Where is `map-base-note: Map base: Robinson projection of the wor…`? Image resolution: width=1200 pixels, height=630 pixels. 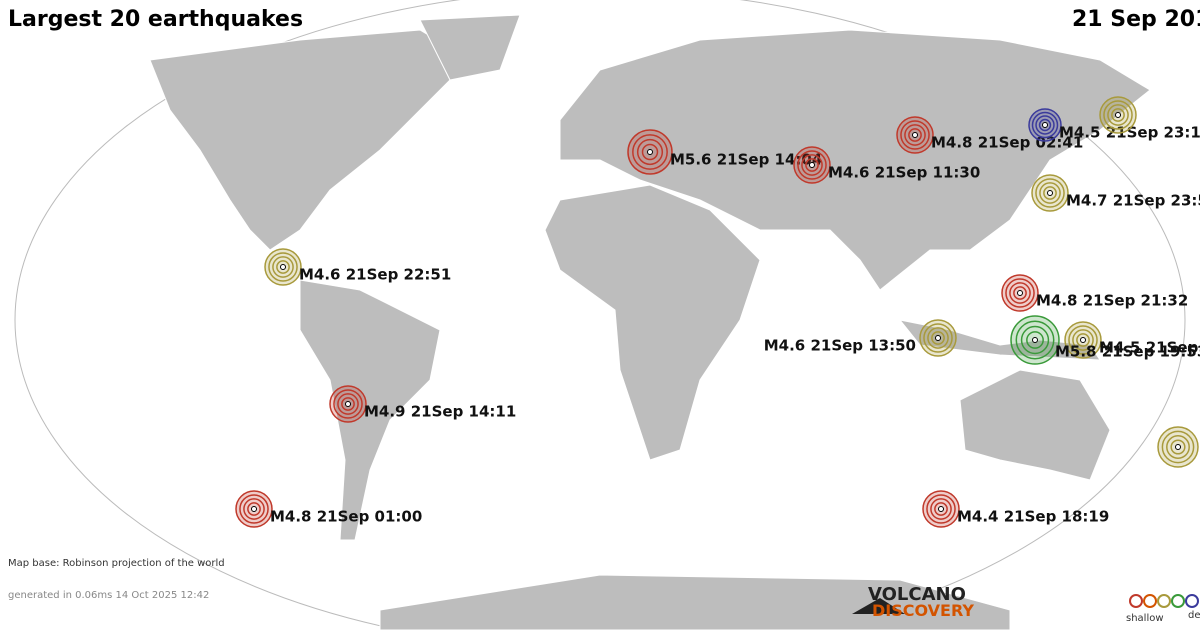 map-base-note: Map base: Robinson projection of the wor… is located at coordinates (116, 563).